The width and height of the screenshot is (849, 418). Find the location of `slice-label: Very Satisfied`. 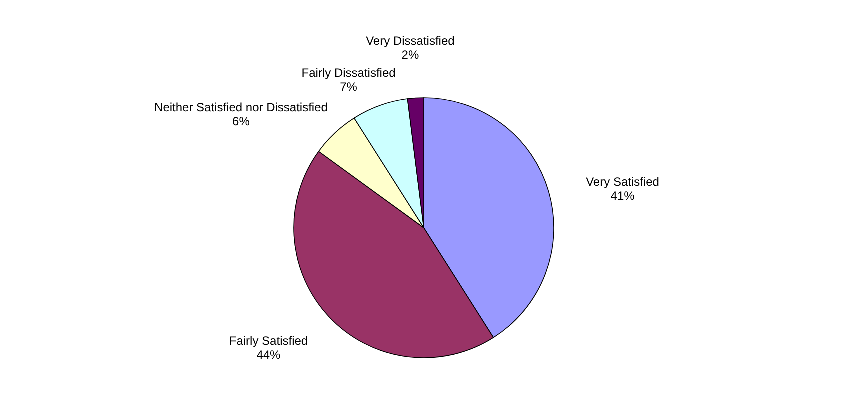

slice-label: Very Satisfied is located at coordinates (623, 181).